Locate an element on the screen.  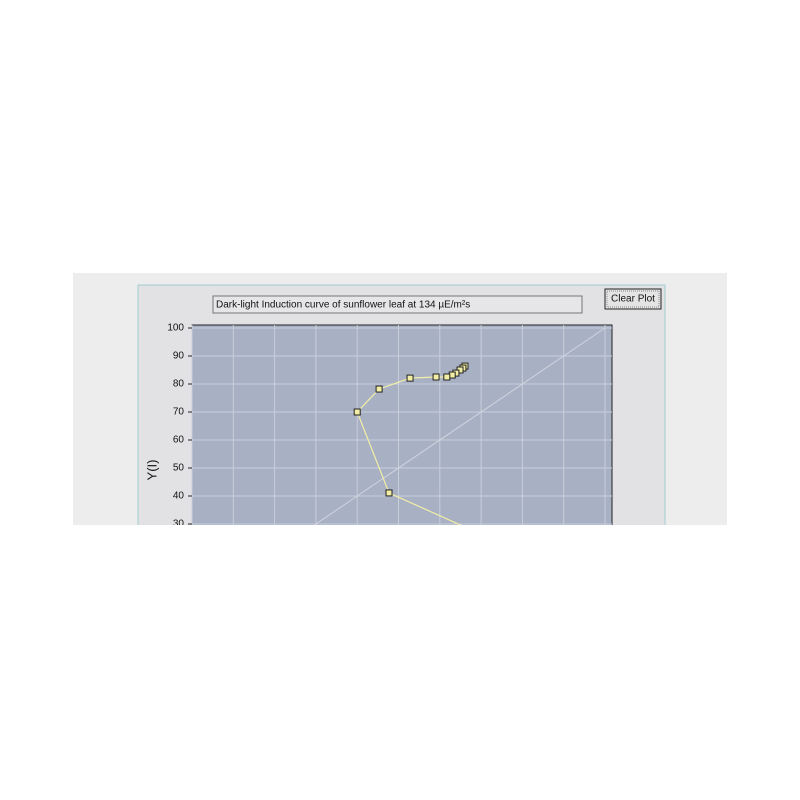
y-axis-label: Y(I) is located at coordinates (151, 470).